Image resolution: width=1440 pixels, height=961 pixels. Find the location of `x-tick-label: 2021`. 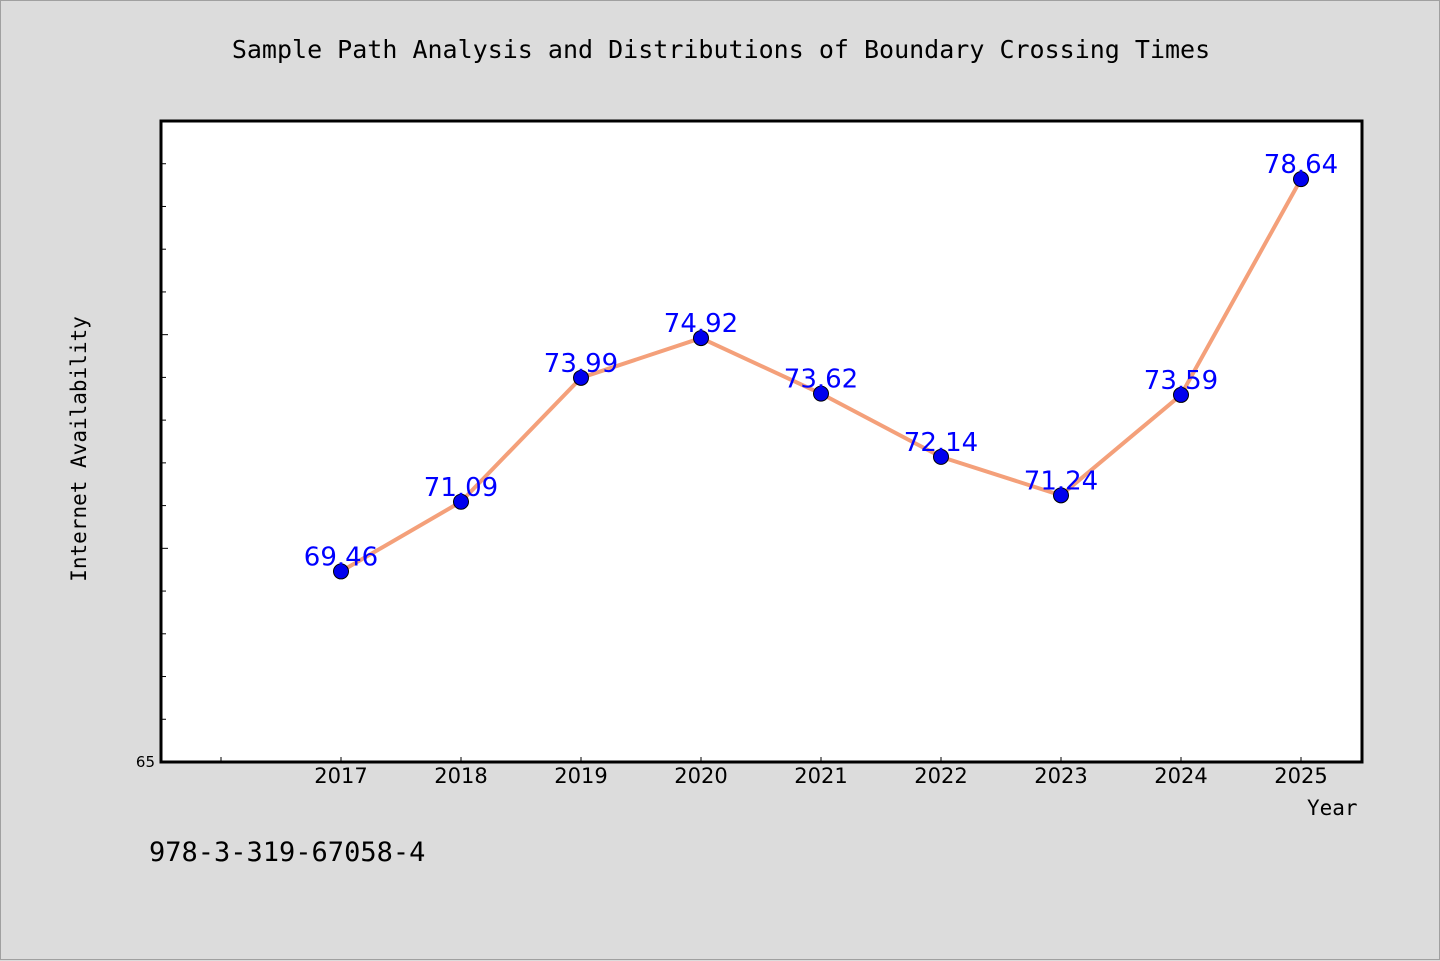

x-tick-label: 2021 is located at coordinates (820, 776).